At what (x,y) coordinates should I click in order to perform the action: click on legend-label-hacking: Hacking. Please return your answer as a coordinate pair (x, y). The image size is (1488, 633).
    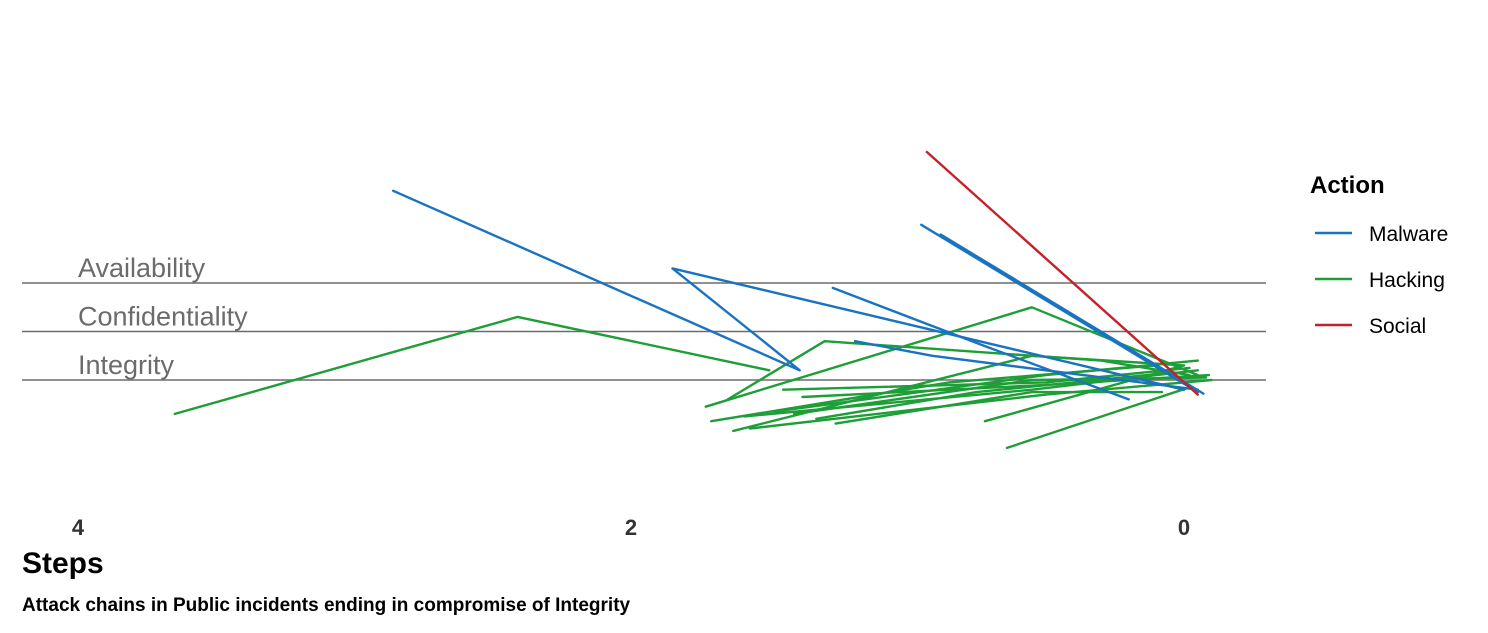
    Looking at the image, I should click on (1407, 280).